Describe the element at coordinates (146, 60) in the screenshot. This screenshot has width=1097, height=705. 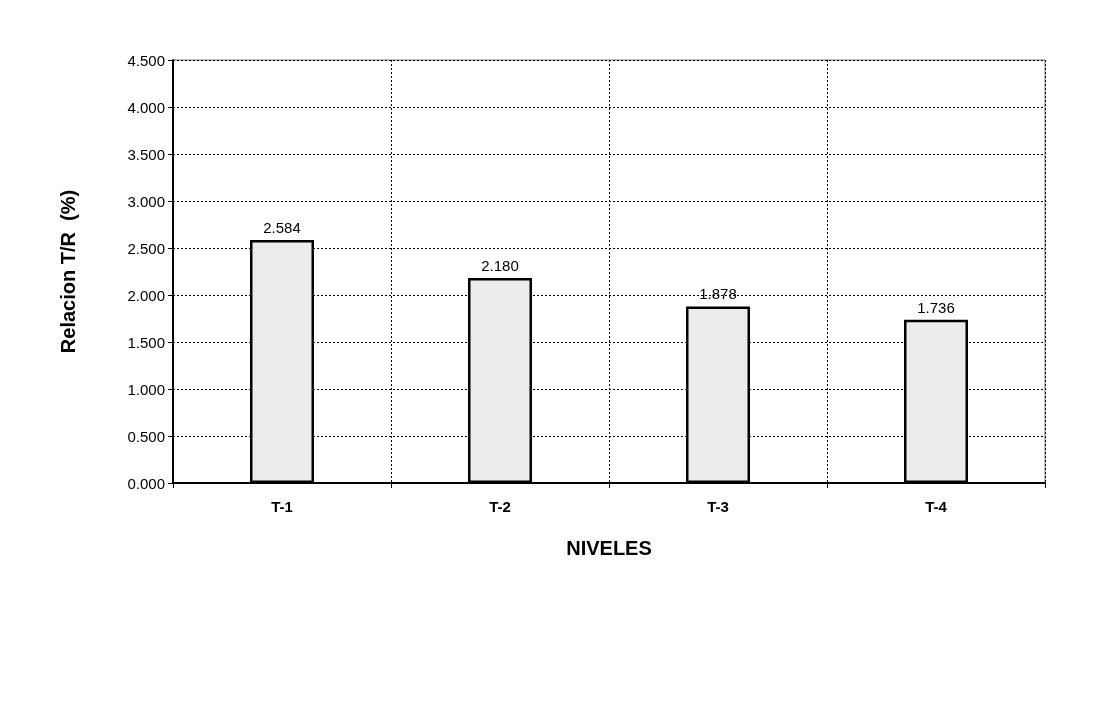
I see `y-tick-label: 4.500` at that location.